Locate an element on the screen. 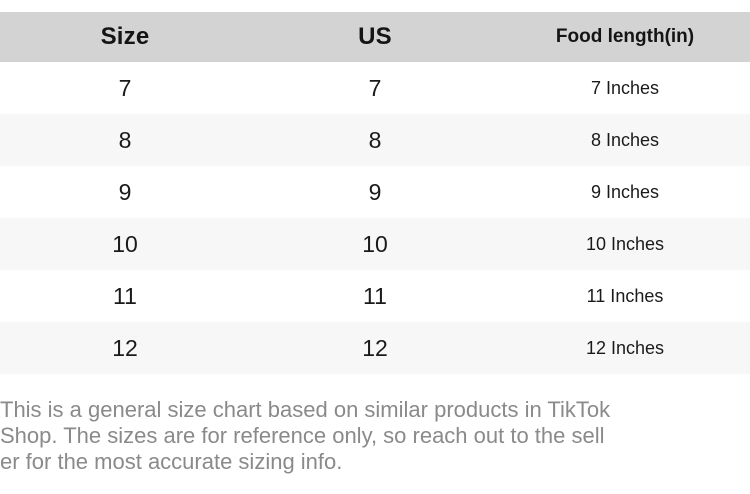 This screenshot has width=750, height=494. cell-us: 11 is located at coordinates (375, 295).